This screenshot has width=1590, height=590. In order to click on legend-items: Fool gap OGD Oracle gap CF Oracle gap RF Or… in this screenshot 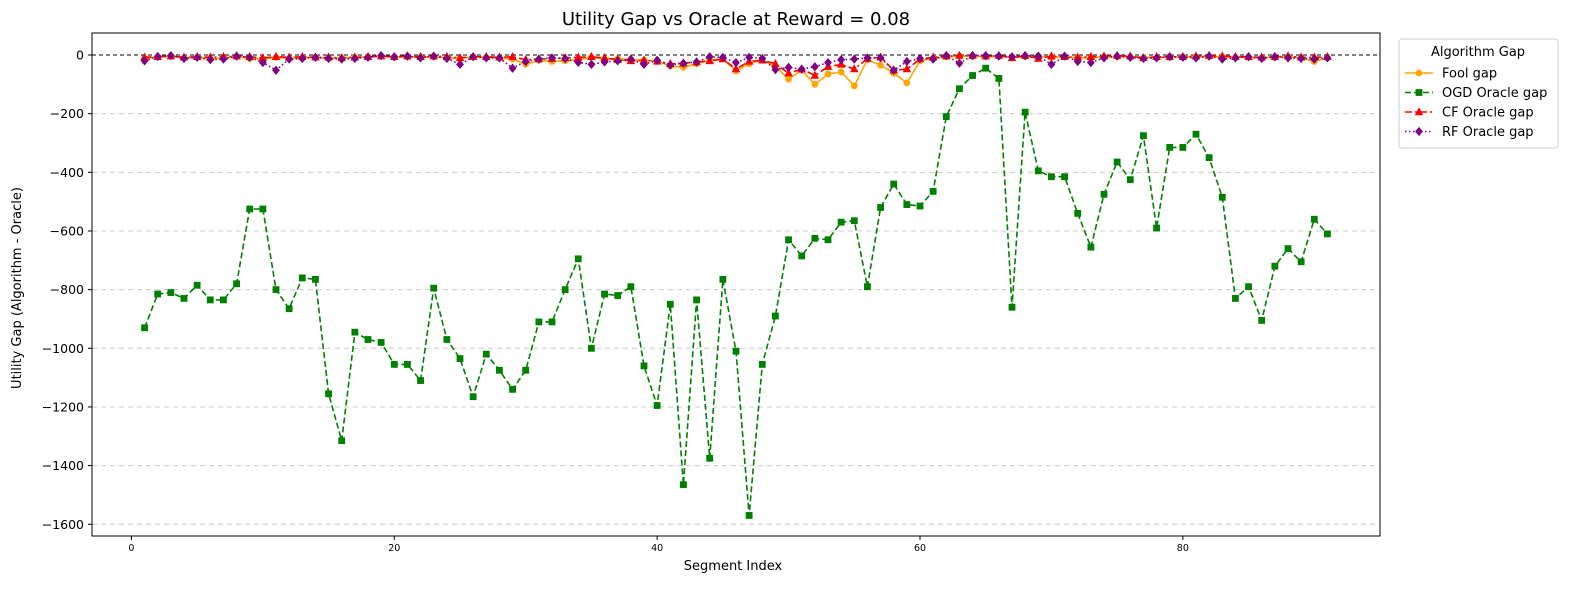, I will do `click(1476, 103)`.